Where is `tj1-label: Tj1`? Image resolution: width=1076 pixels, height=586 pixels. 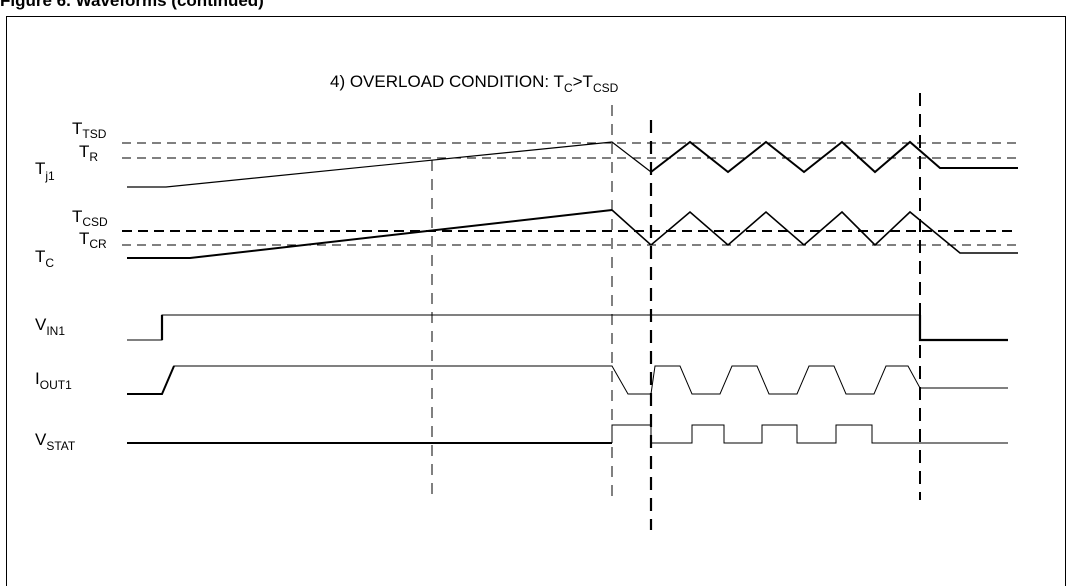 tj1-label: Tj1 is located at coordinates (45, 171).